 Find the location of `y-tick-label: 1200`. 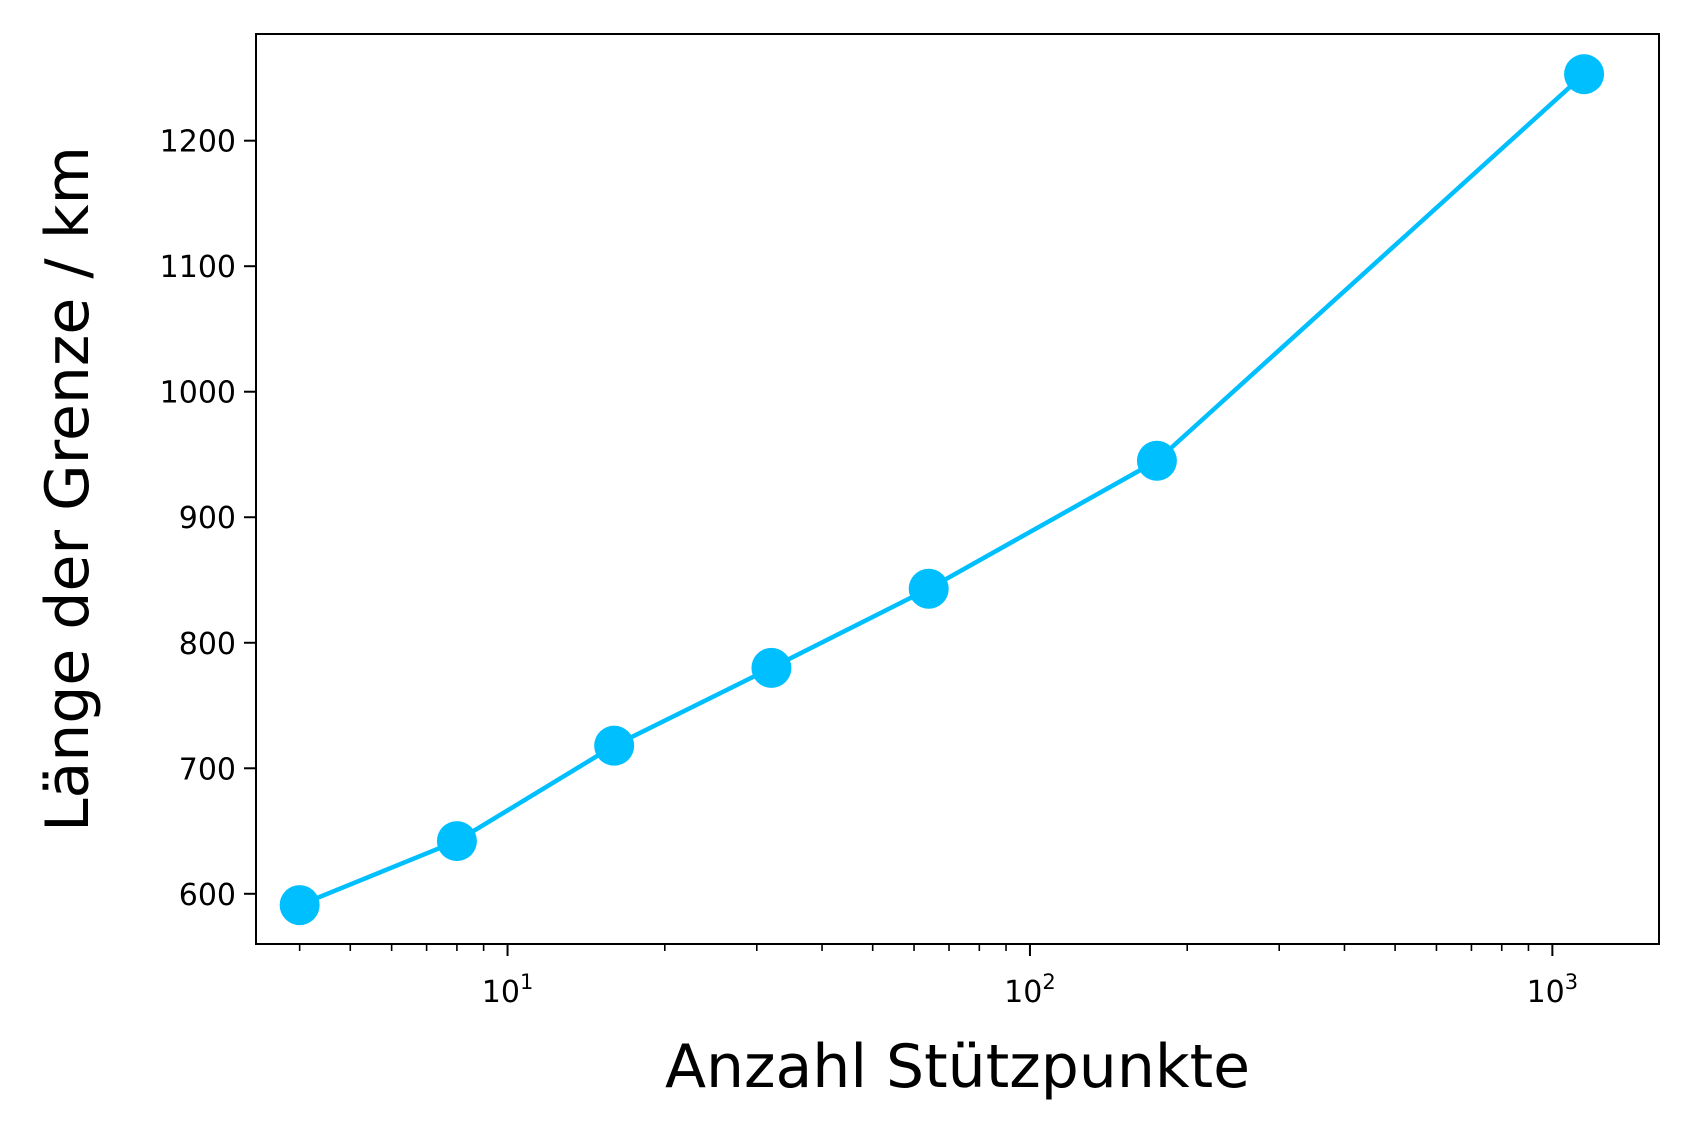

y-tick-label: 1200 is located at coordinates (198, 142).